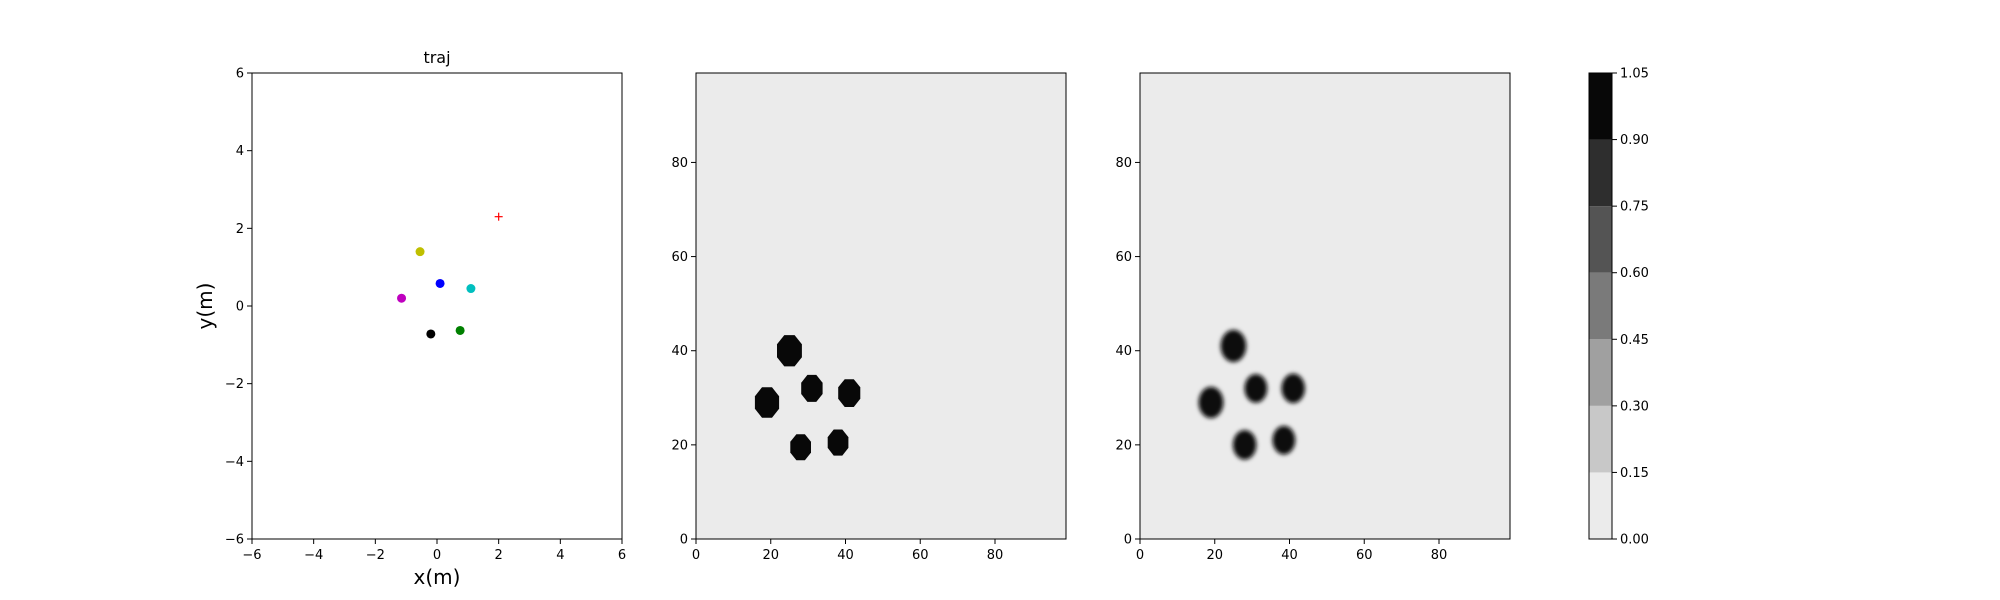  Describe the element at coordinates (431, 334) in the screenshot. I see `agent-black-point` at that location.